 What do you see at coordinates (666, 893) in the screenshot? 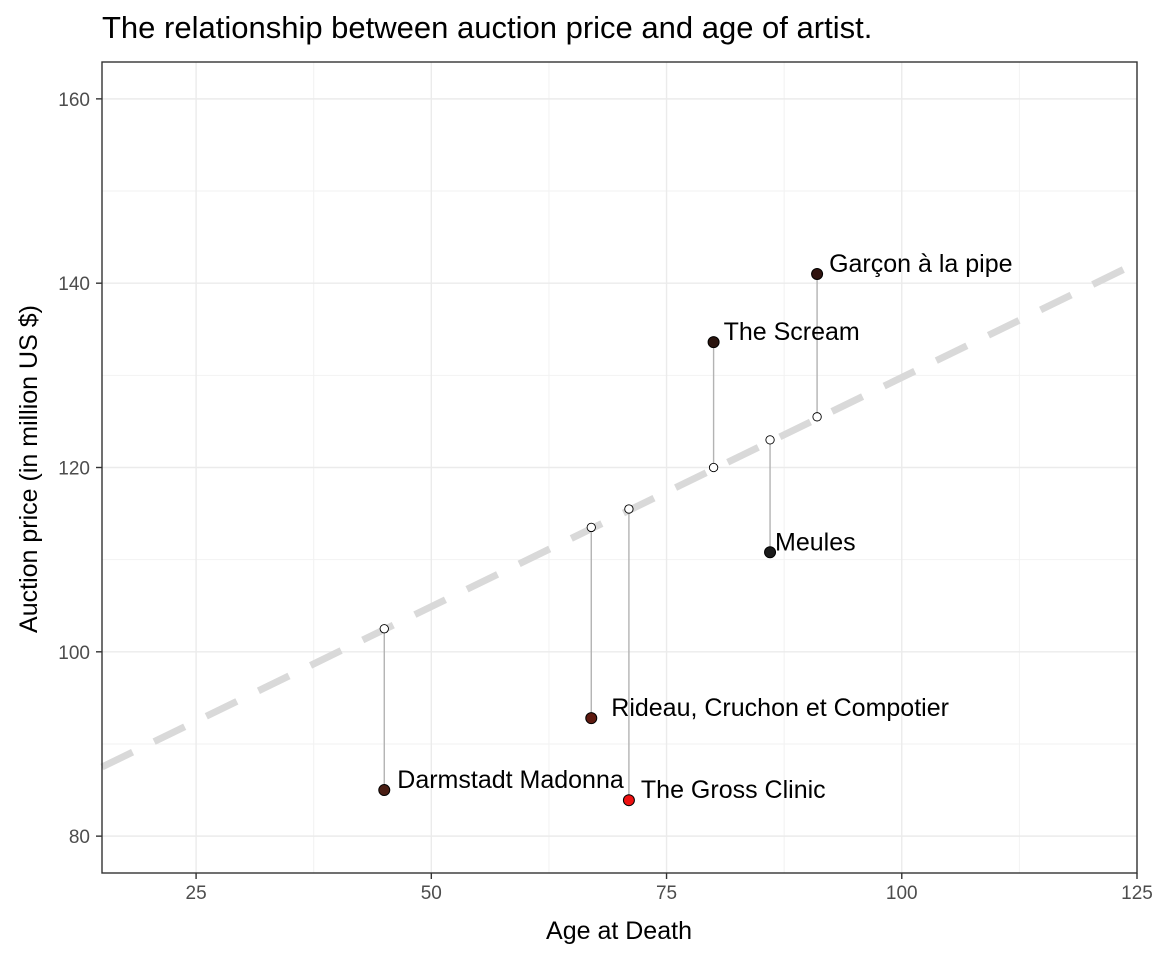
I see `x-tick-label: 75` at bounding box center [666, 893].